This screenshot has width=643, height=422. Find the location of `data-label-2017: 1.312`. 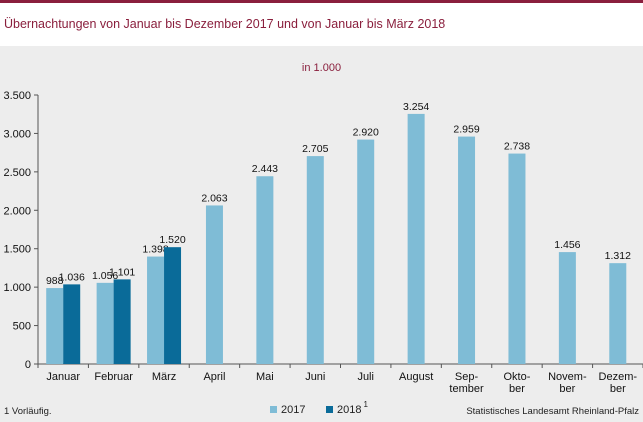

data-label-2017: 1.312 is located at coordinates (618, 256).